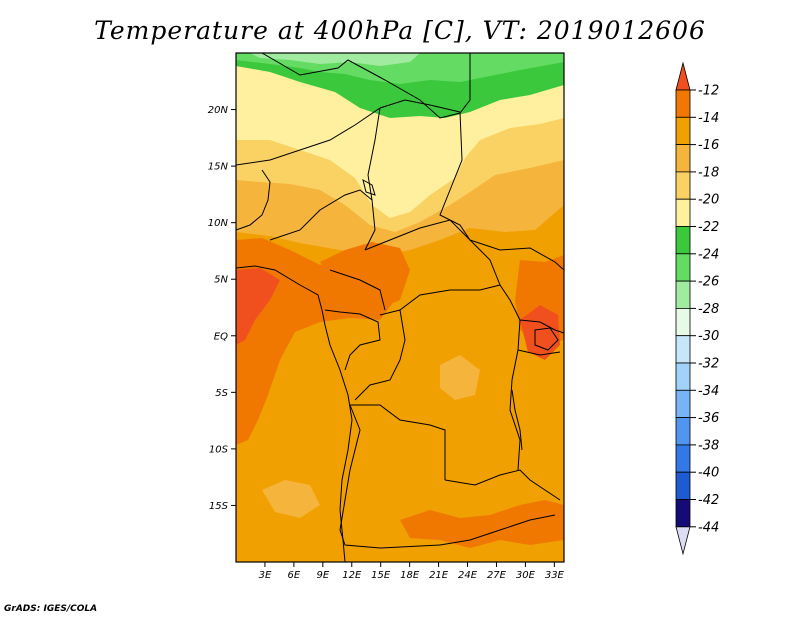  What do you see at coordinates (708, 91) in the screenshot?
I see `colorbar-label: -12` at bounding box center [708, 91].